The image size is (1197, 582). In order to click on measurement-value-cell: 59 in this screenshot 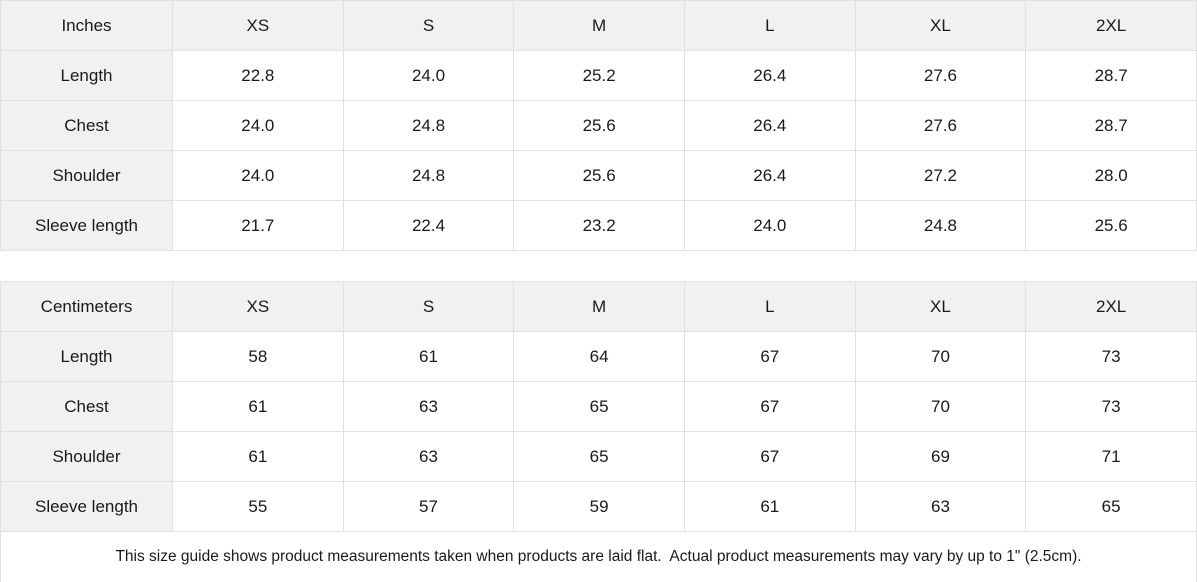, I will do `click(599, 506)`.